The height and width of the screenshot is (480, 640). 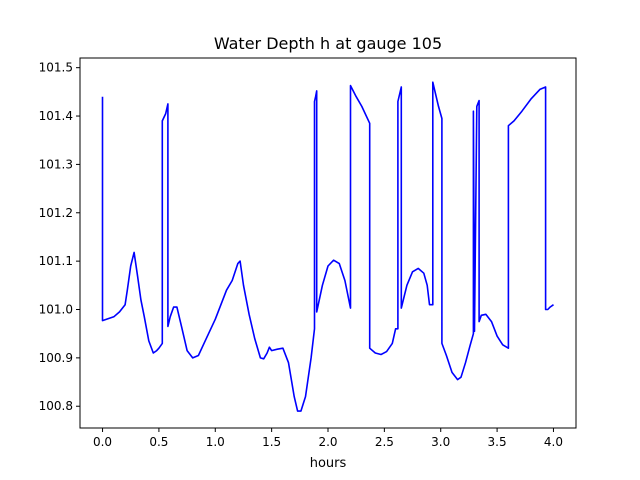 I want to click on x-axis-label: hours, so click(x=328, y=463).